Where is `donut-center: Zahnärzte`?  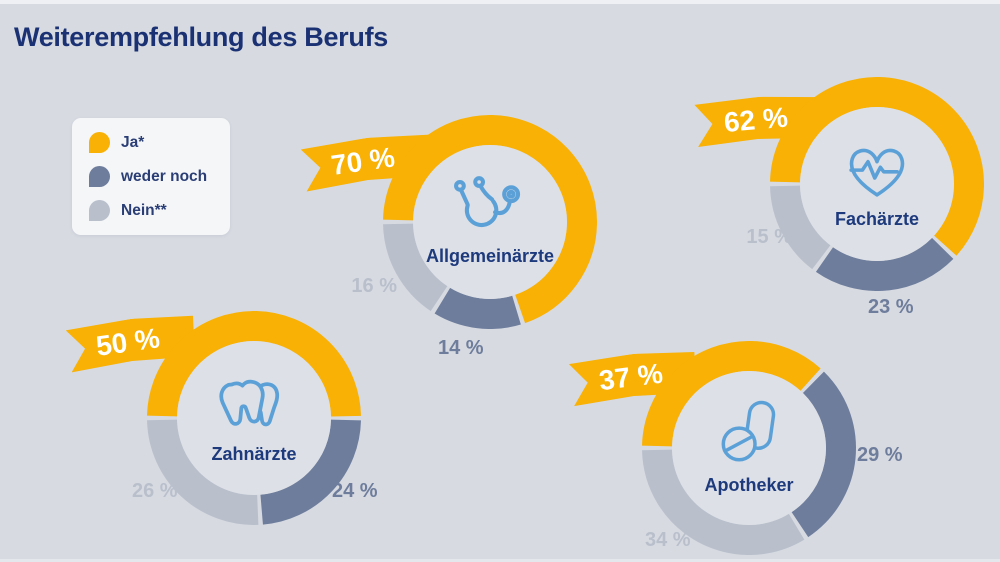 donut-center: Zahnärzte is located at coordinates (254, 418).